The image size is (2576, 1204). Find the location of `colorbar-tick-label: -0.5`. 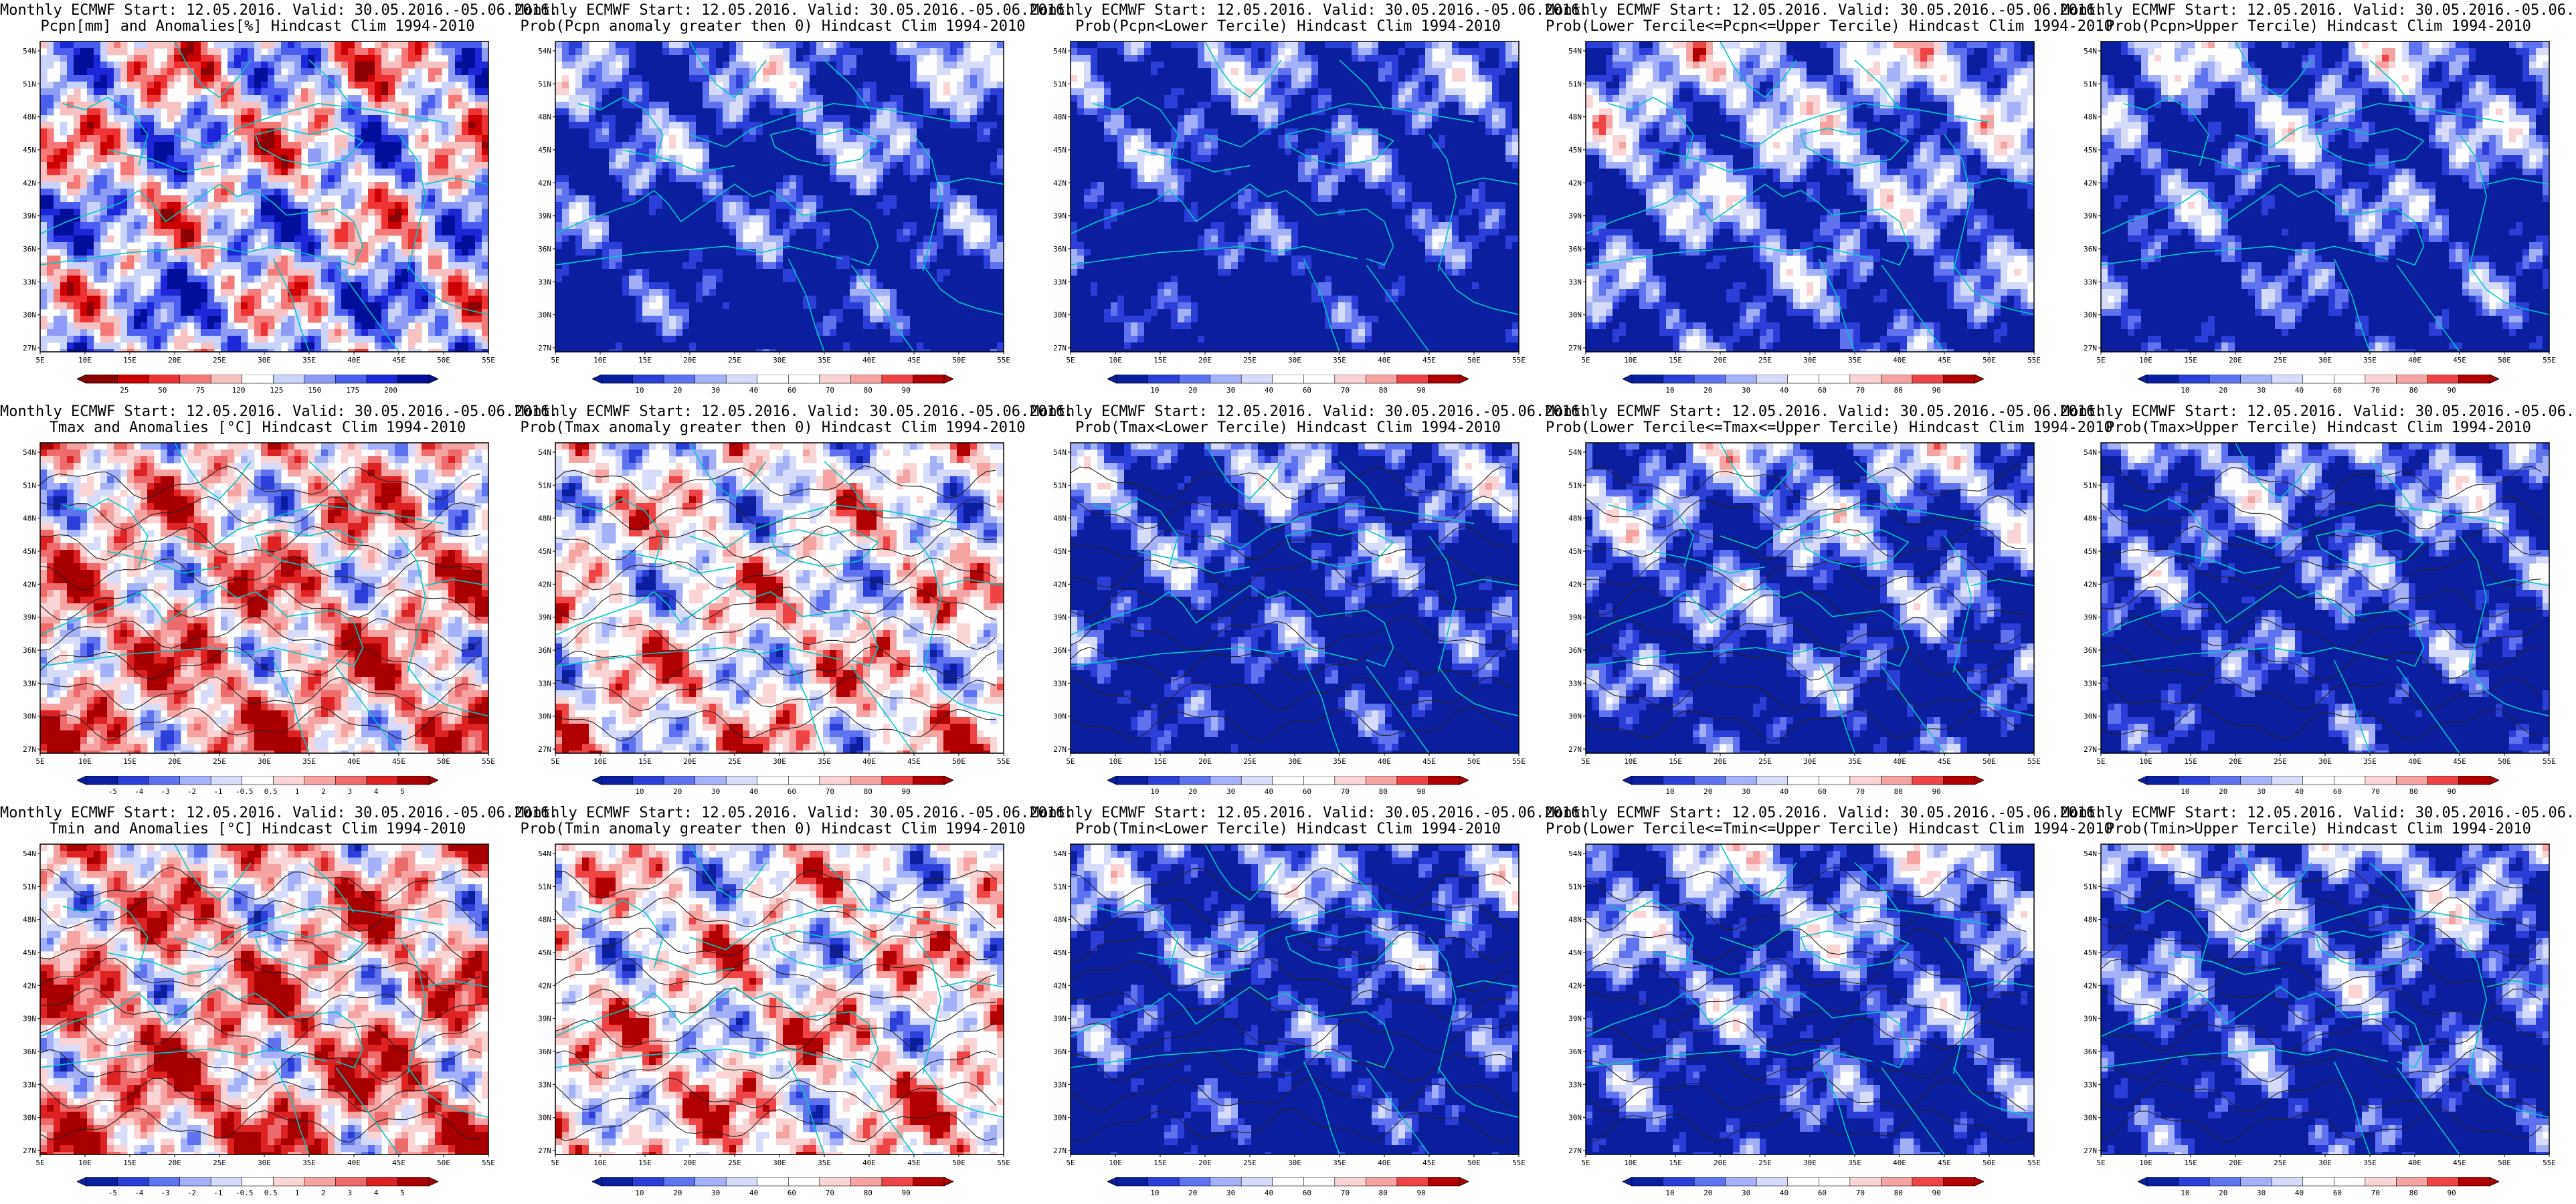

colorbar-tick-label: -0.5 is located at coordinates (245, 1193).